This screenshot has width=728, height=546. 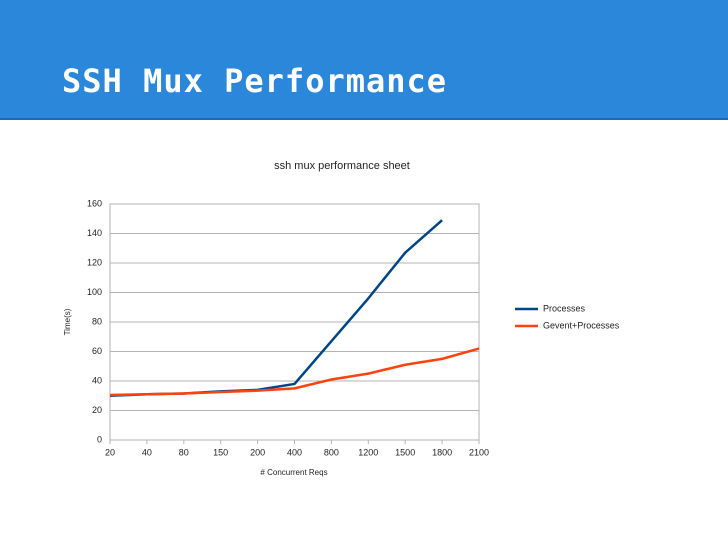 I want to click on y-tick-label: 80, so click(x=97, y=321).